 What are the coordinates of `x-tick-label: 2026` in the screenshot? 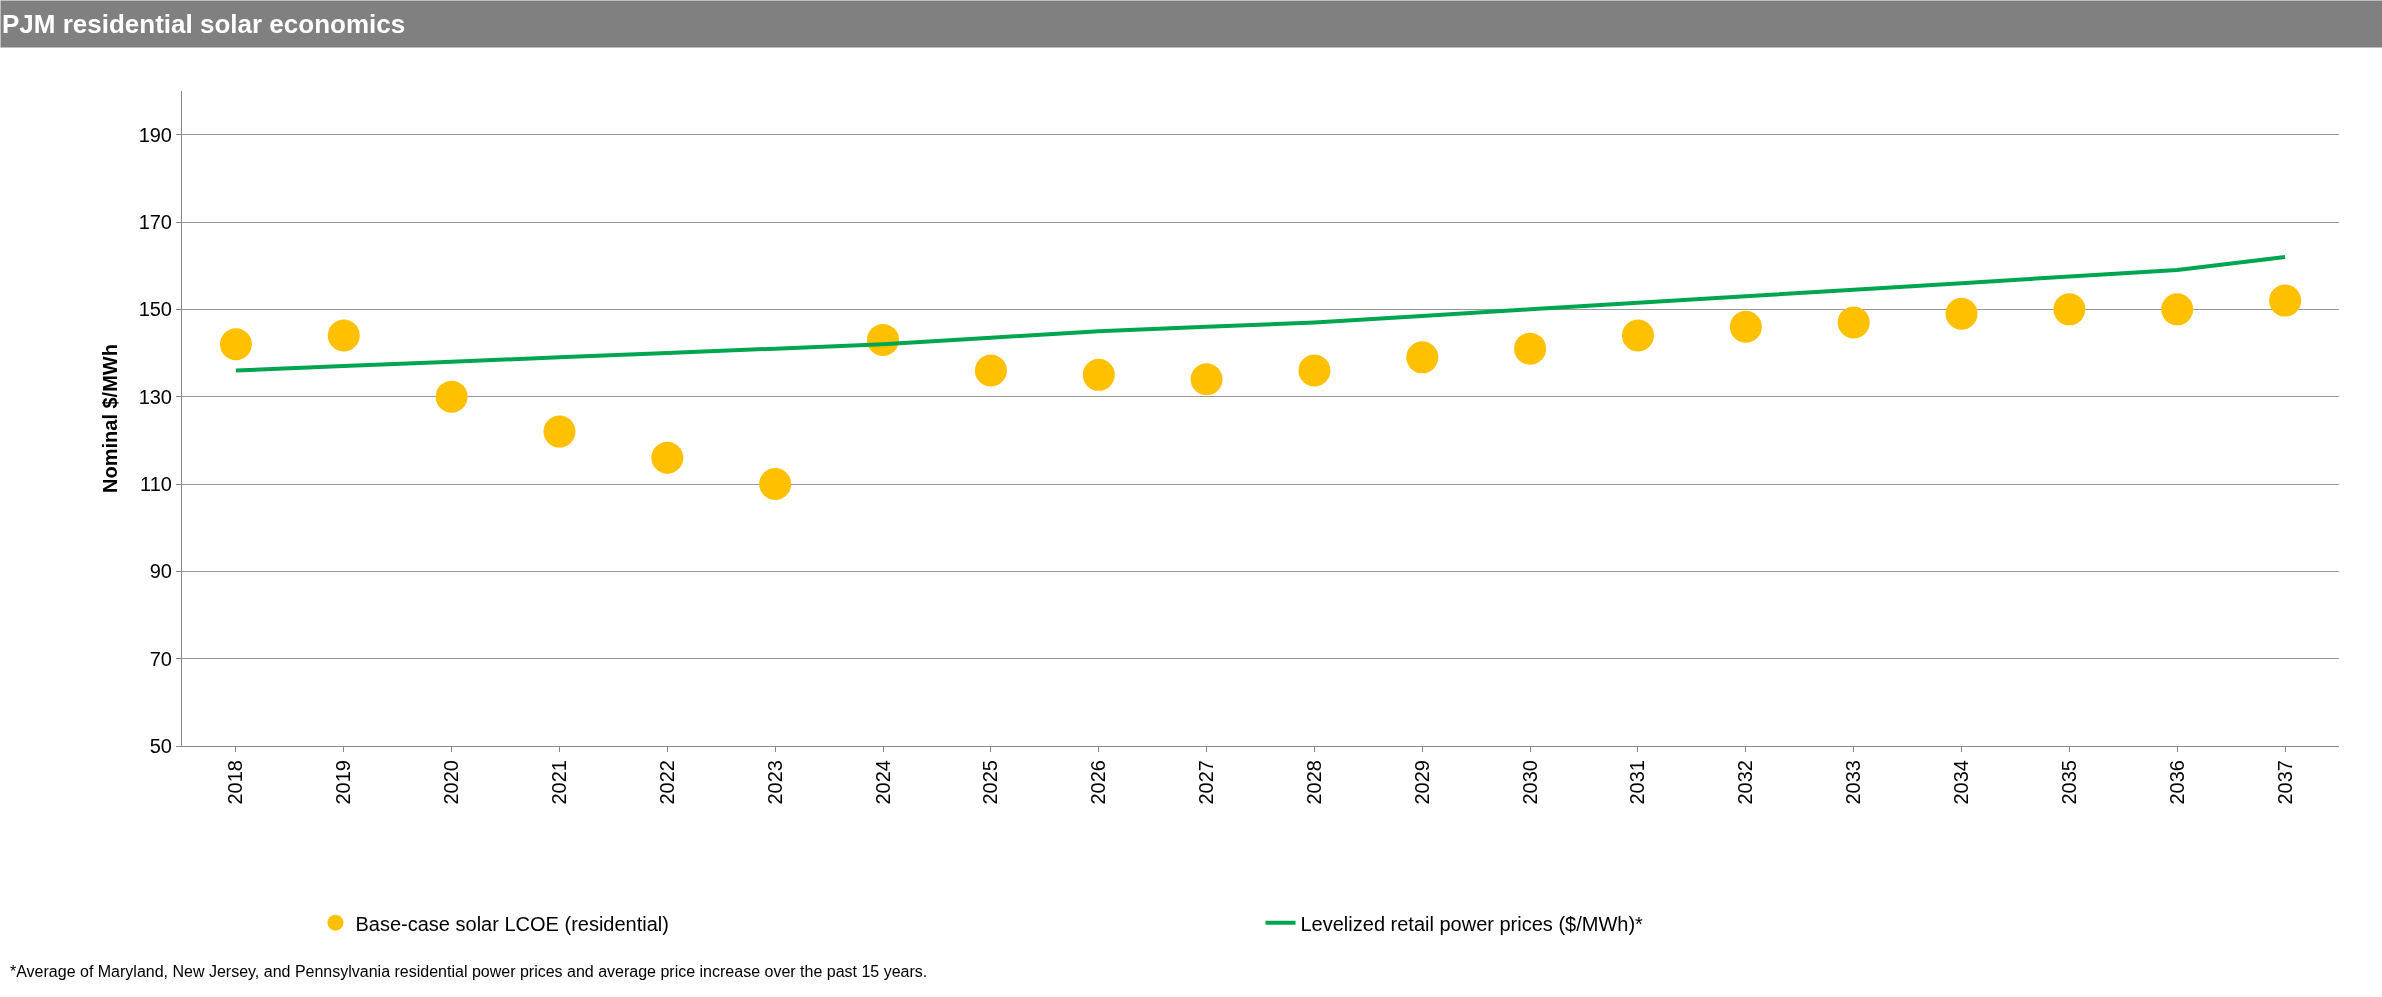 It's located at (1098, 782).